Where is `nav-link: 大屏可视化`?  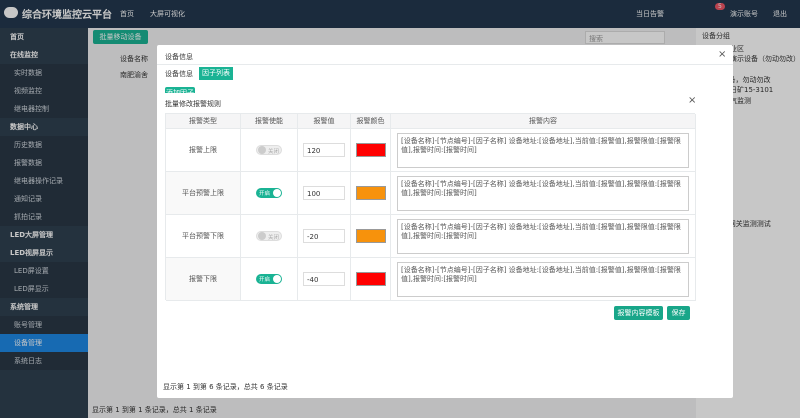 nav-link: 大屏可视化 is located at coordinates (167, 14).